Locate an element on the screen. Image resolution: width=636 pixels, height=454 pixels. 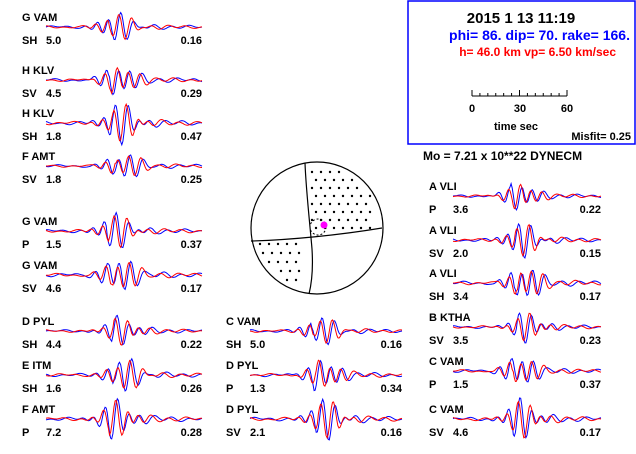
amplitude-value: 0.26 is located at coordinates (191, 389).